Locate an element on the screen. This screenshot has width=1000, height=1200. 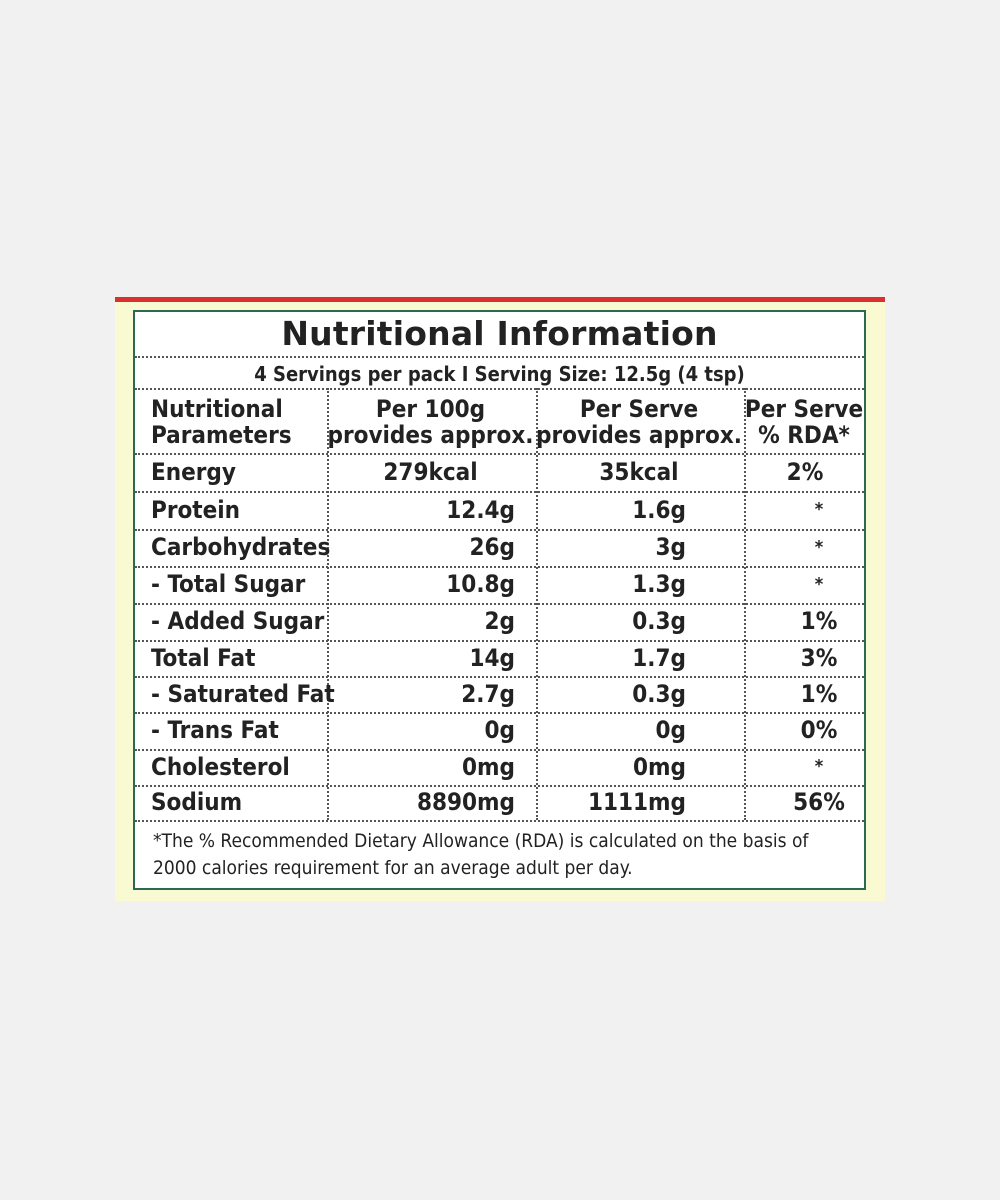
row-total-sugar-per100g: 10.8g is located at coordinates (480, 584).